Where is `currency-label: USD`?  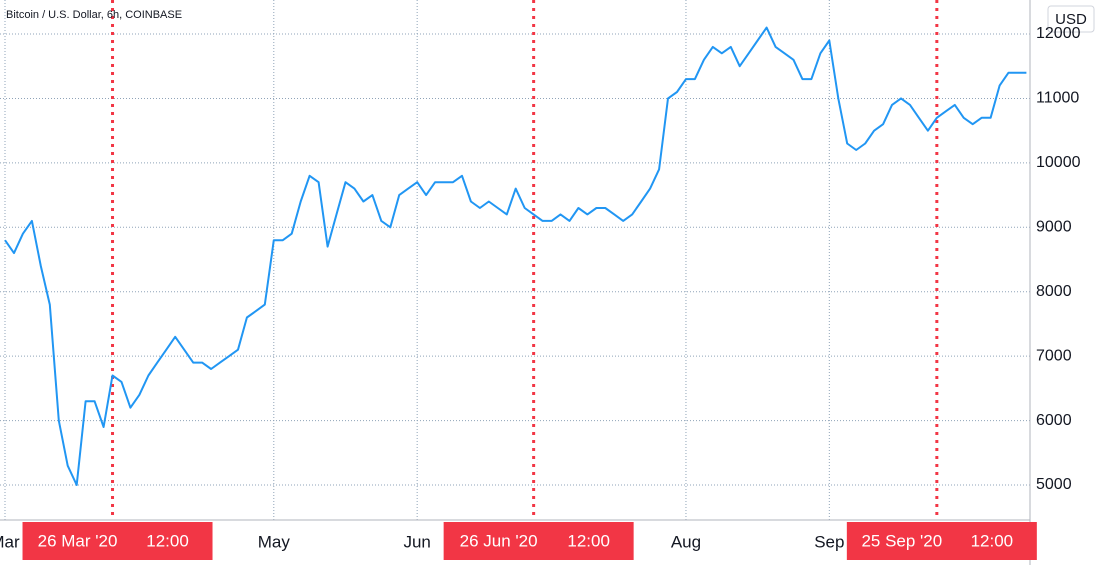
currency-label: USD is located at coordinates (1071, 19).